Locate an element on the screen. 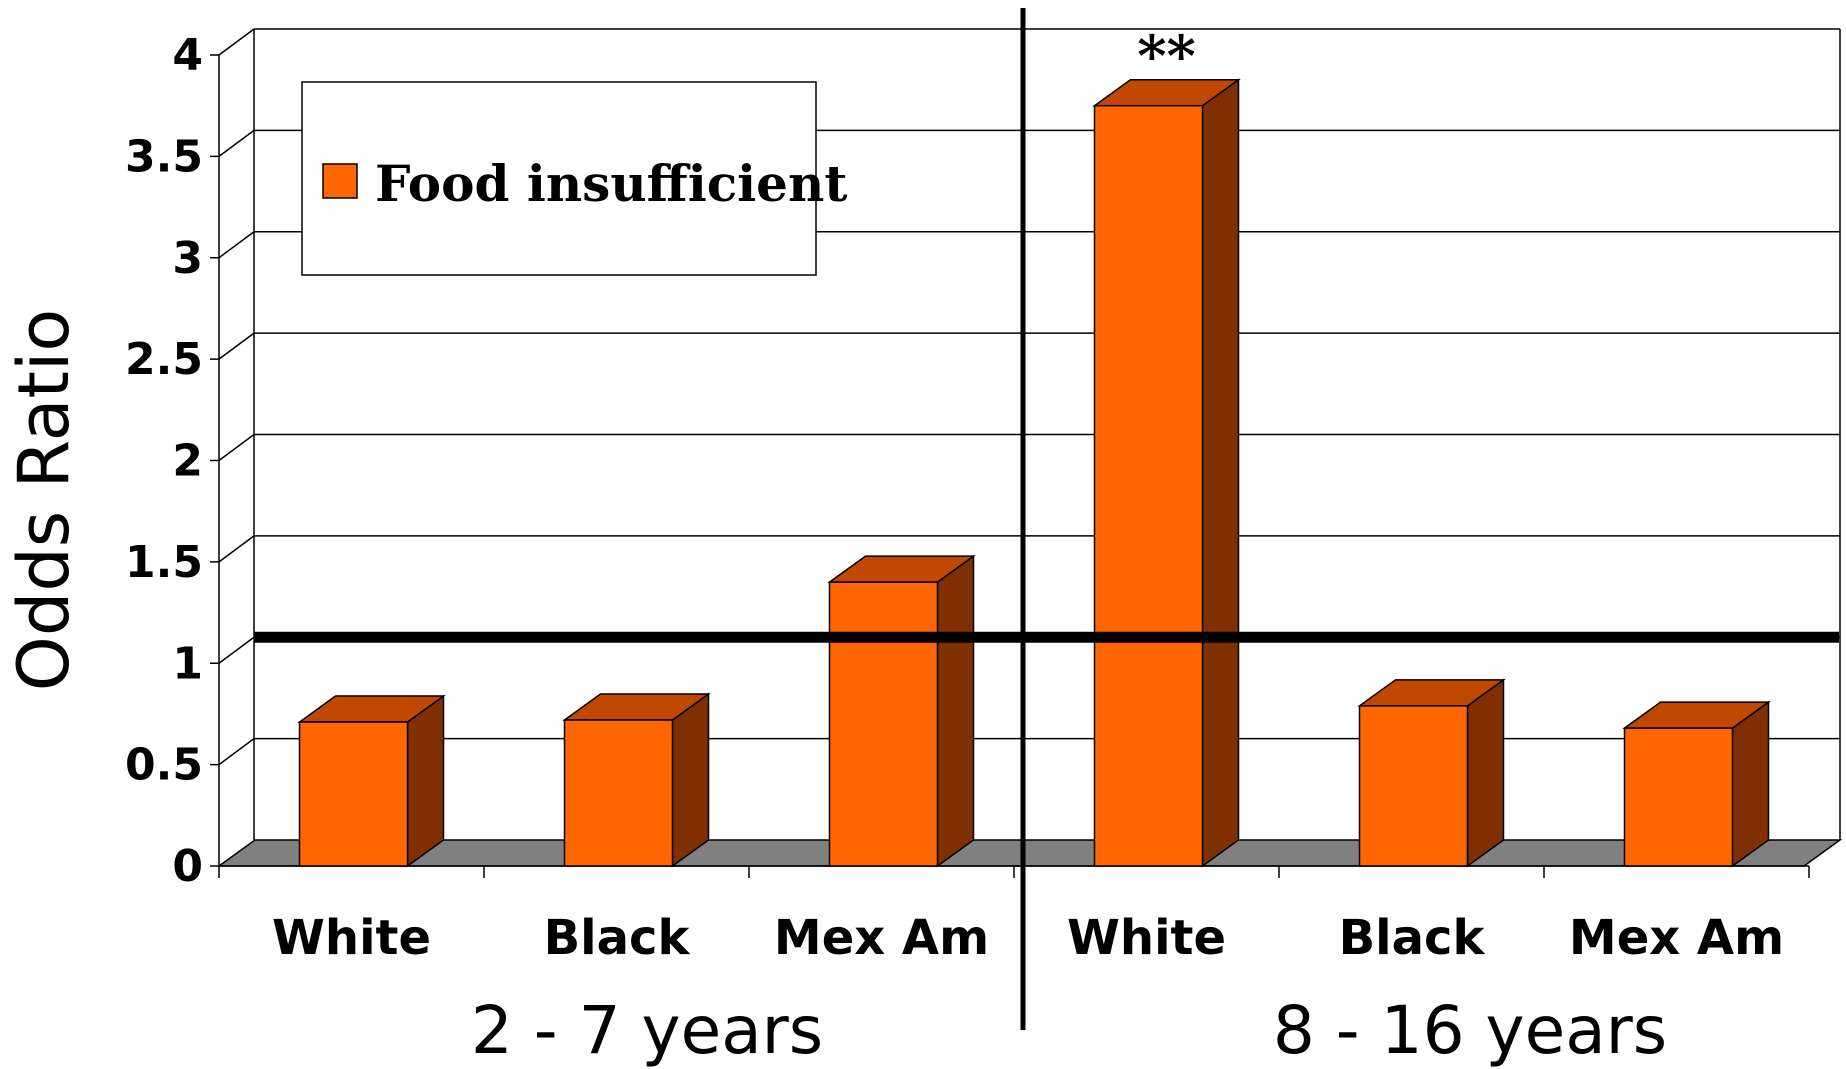 This screenshot has width=1846, height=1069. legend-label: Food insufficient is located at coordinates (611, 183).